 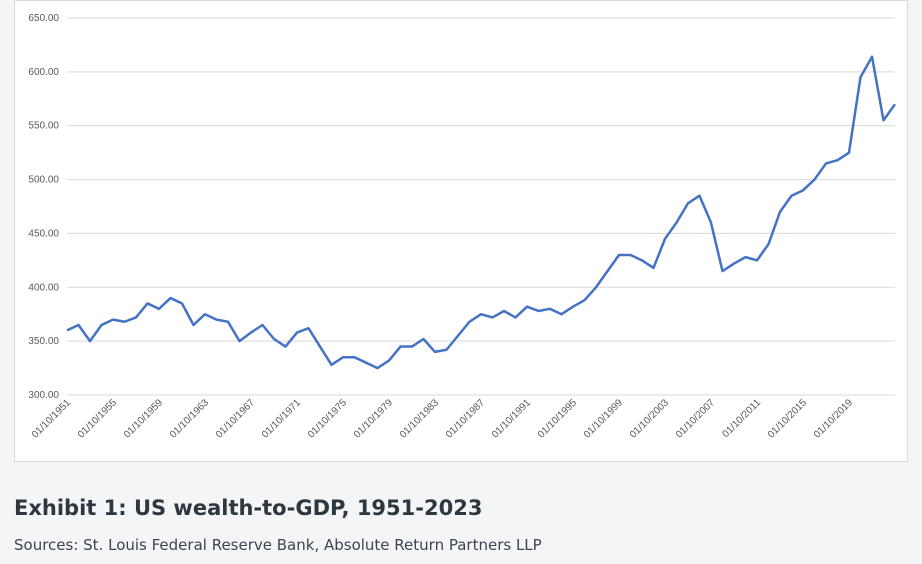 What do you see at coordinates (97, 418) in the screenshot?
I see `x-tick-label: 01/10/1955` at bounding box center [97, 418].